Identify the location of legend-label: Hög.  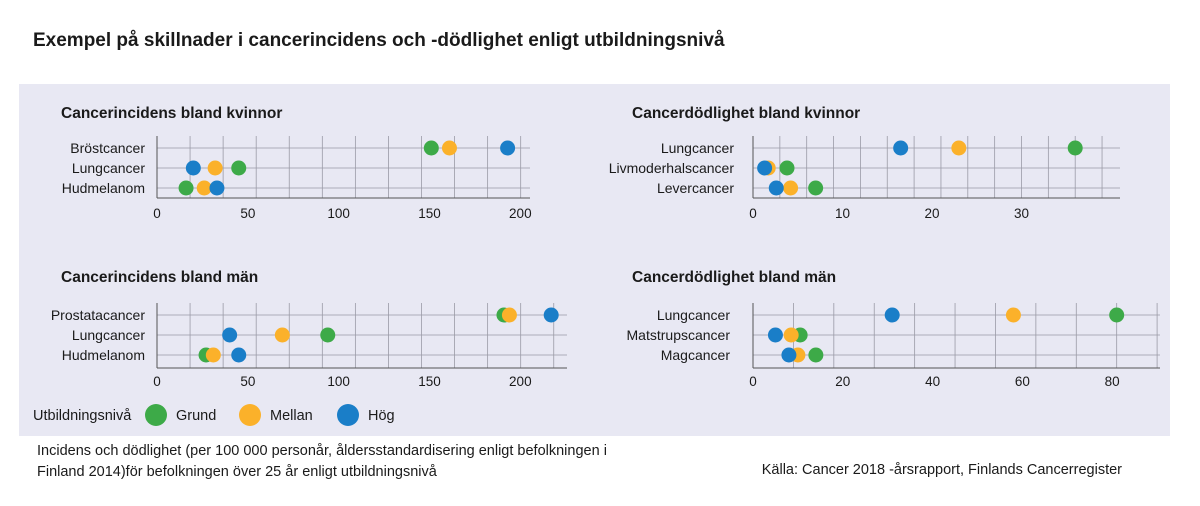
(381, 416).